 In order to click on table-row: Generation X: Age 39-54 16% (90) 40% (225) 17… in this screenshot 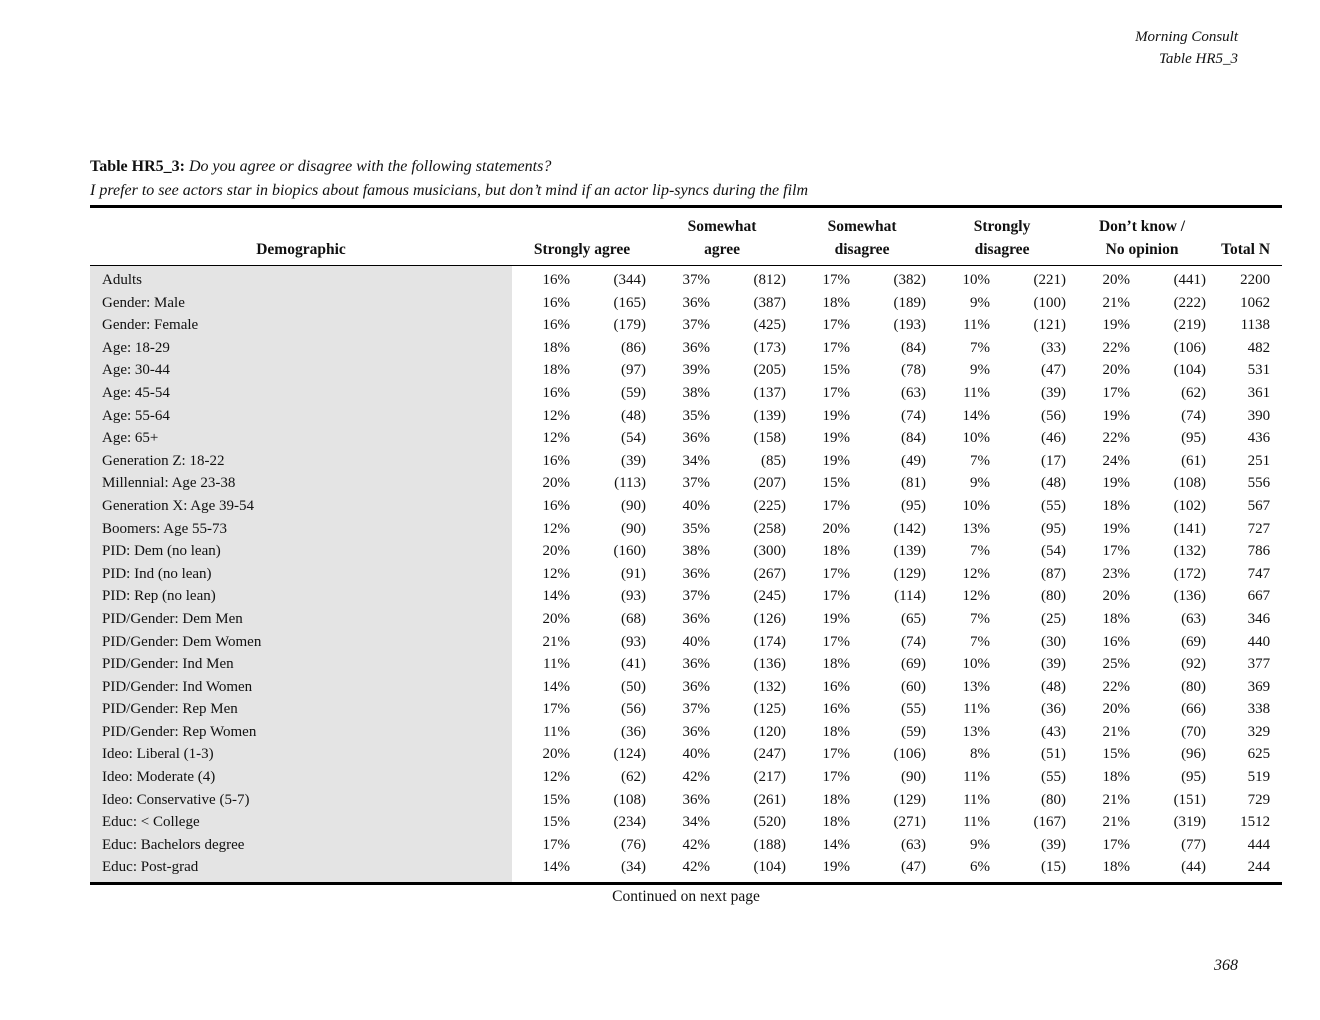, I will do `click(686, 506)`.